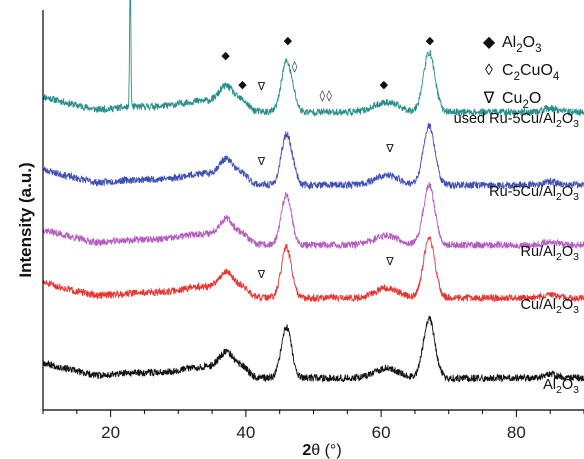  Describe the element at coordinates (261, 161) in the screenshot. I see `peak-marker-10: ∇` at that location.